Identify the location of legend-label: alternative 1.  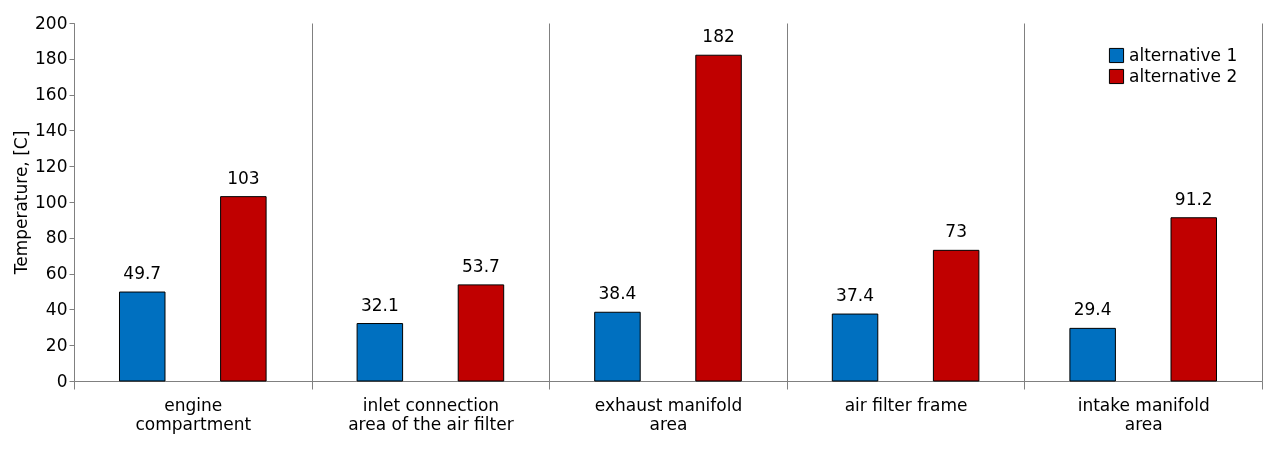
(1183, 54).